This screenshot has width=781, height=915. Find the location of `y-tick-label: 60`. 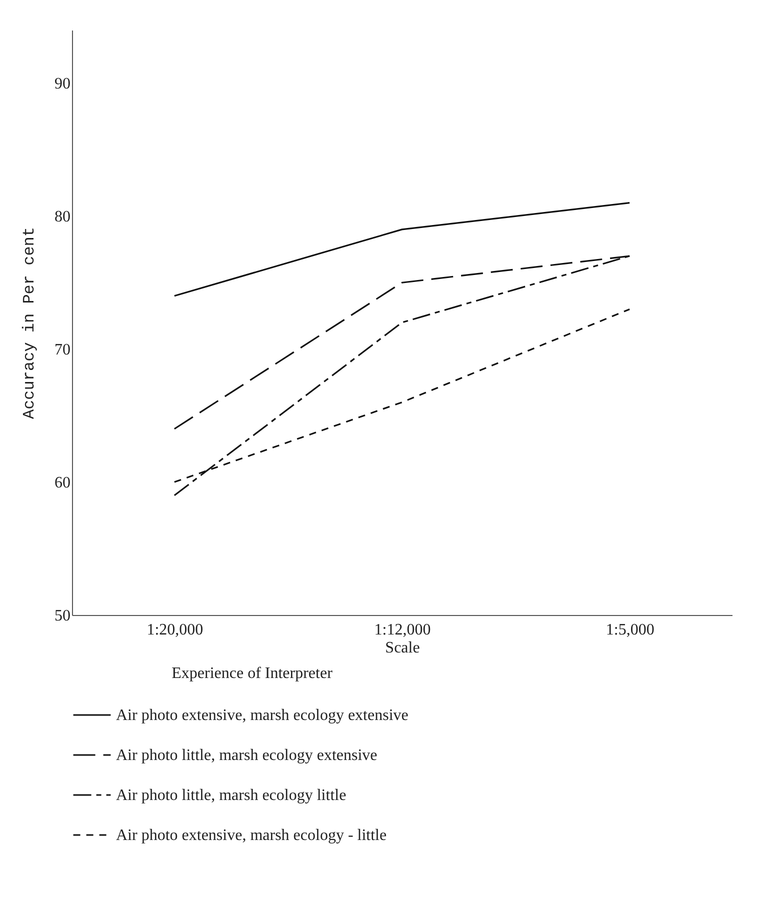

y-tick-label: 60 is located at coordinates (62, 483).